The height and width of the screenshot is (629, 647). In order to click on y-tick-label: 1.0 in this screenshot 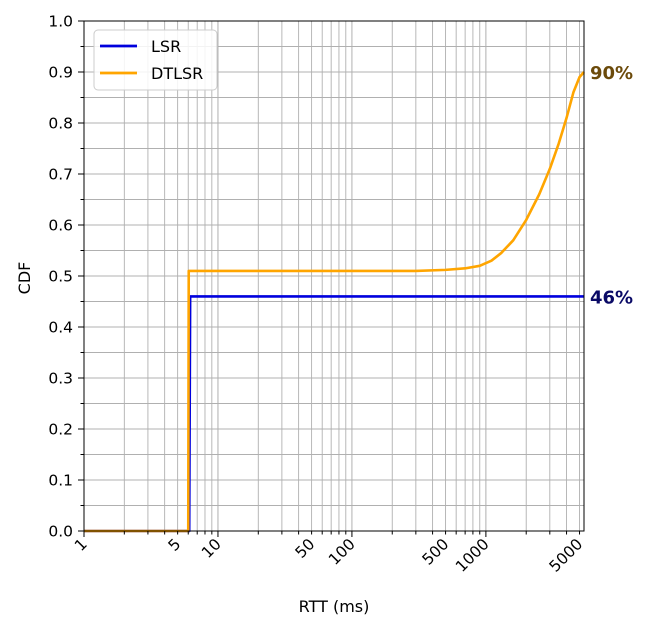, I will do `click(60, 22)`.